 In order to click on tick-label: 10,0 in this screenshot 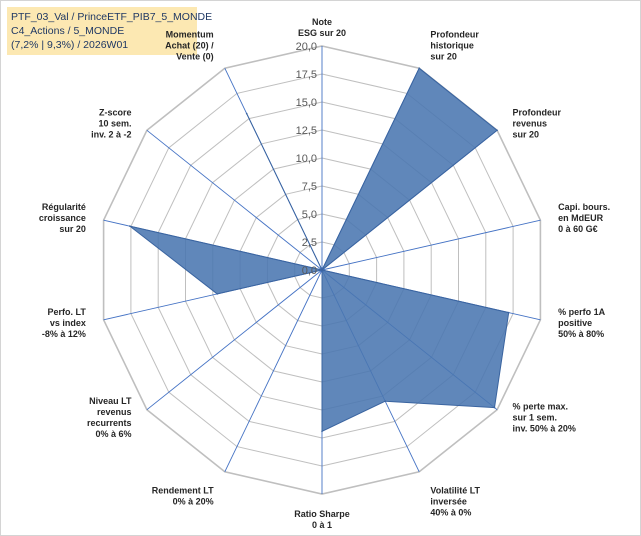, I will do `click(306, 159)`.